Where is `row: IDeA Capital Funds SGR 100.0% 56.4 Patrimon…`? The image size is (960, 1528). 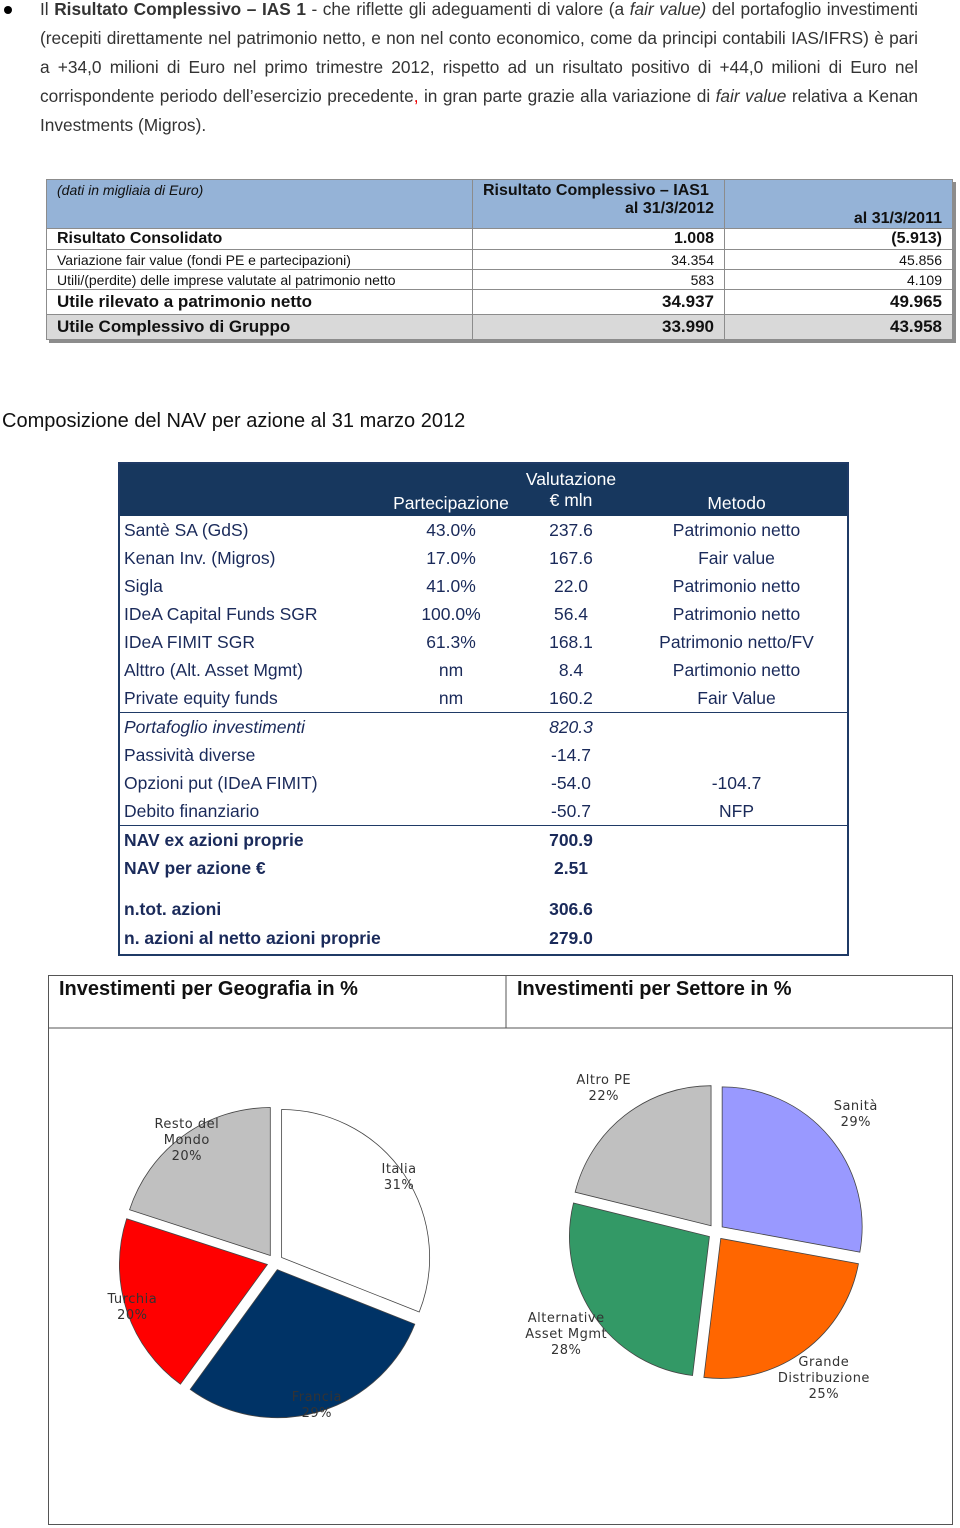
row: IDeA Capital Funds SGR 100.0% 56.4 Patrimon… is located at coordinates (483, 614).